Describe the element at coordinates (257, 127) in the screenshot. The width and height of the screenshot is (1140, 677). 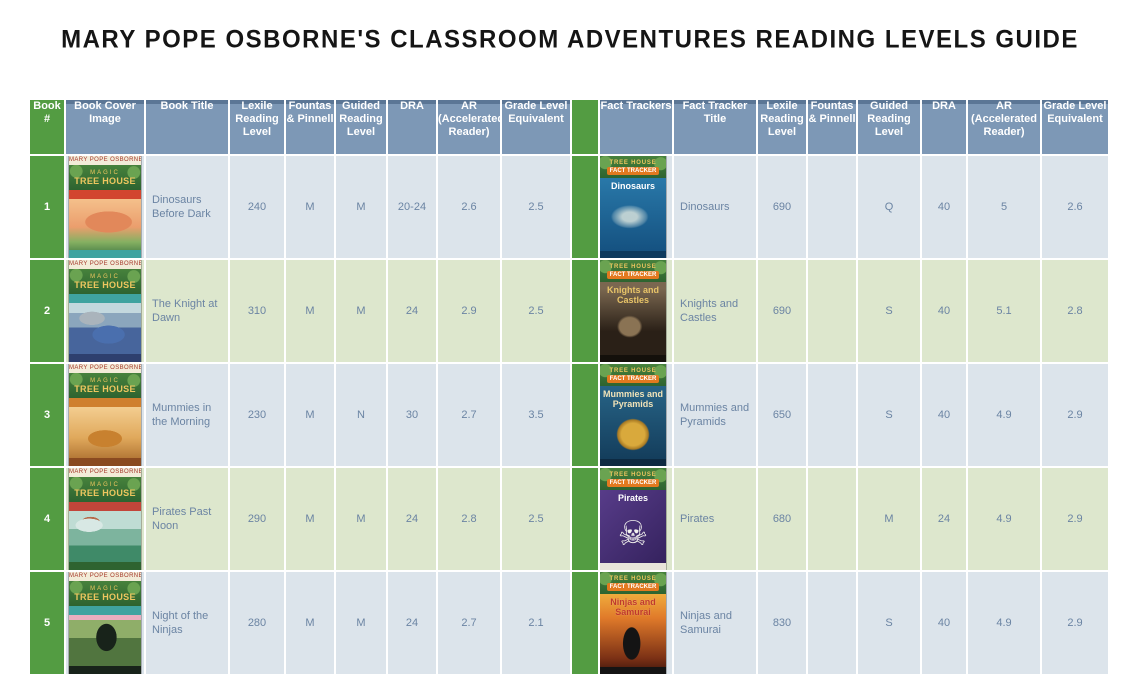
I see `col-header-lexile-left: Lexile Reading Level` at that location.